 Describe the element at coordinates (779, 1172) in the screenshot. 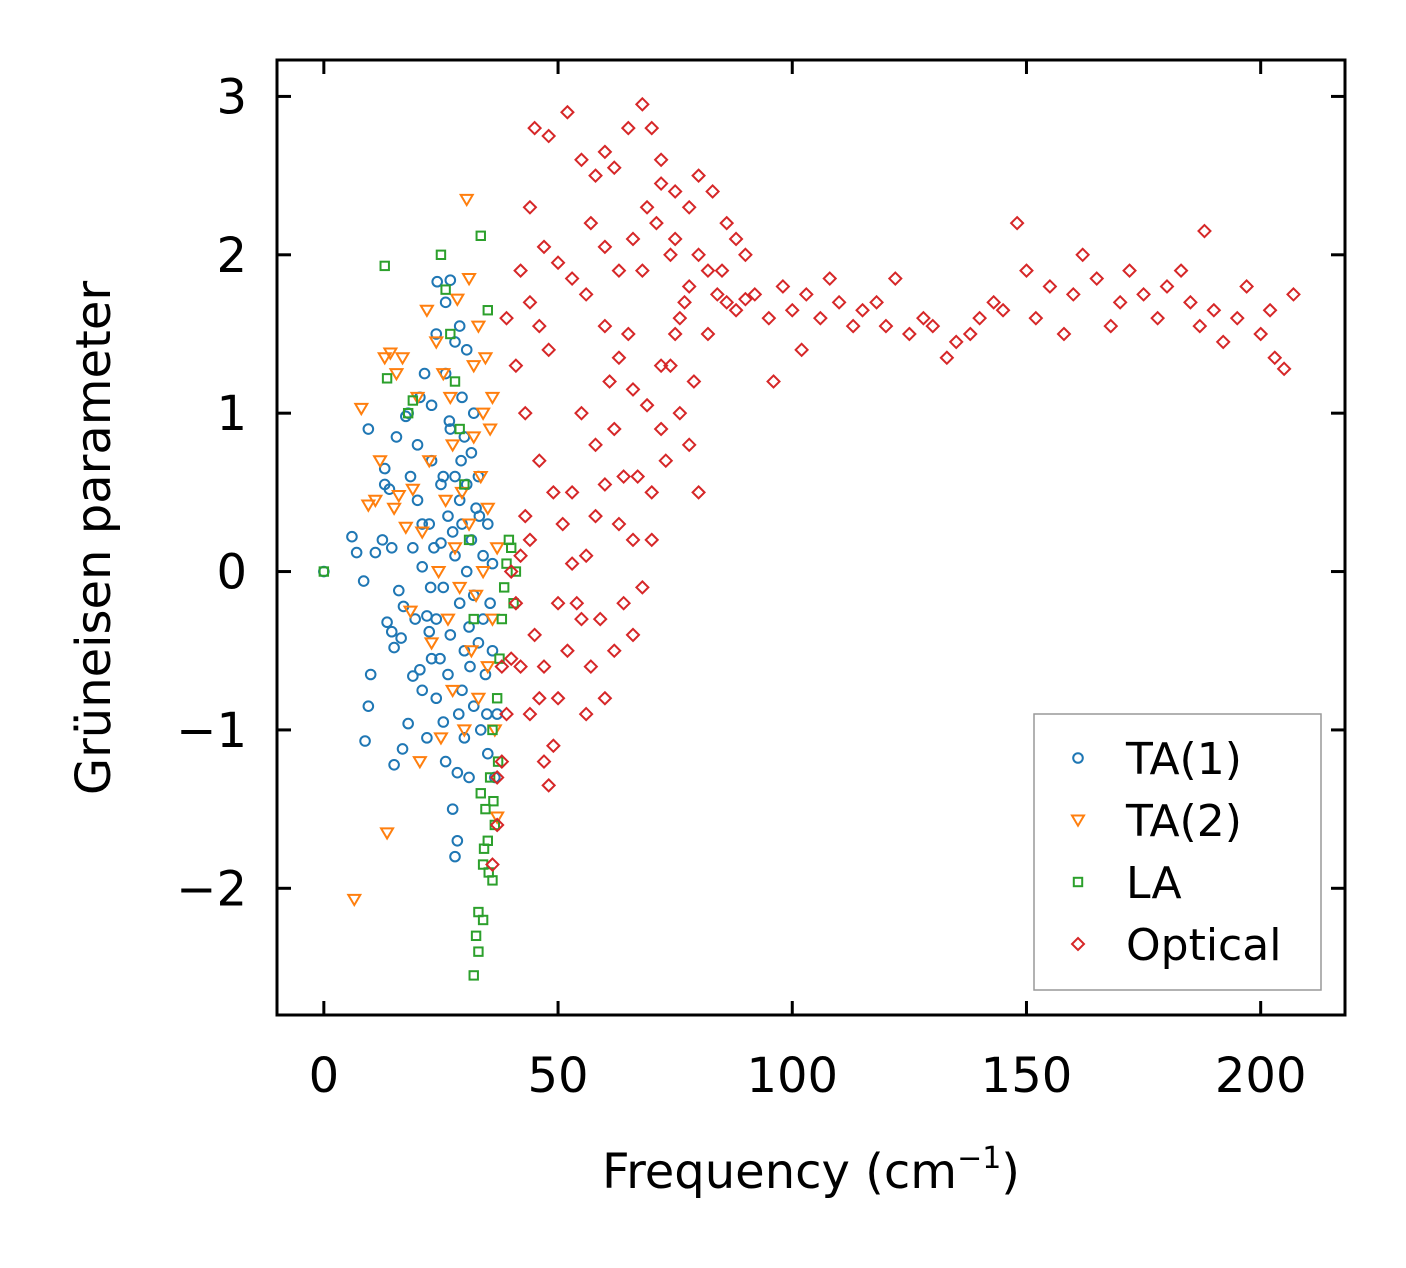

I see `x-axis-label-main: Frequency (cm` at that location.